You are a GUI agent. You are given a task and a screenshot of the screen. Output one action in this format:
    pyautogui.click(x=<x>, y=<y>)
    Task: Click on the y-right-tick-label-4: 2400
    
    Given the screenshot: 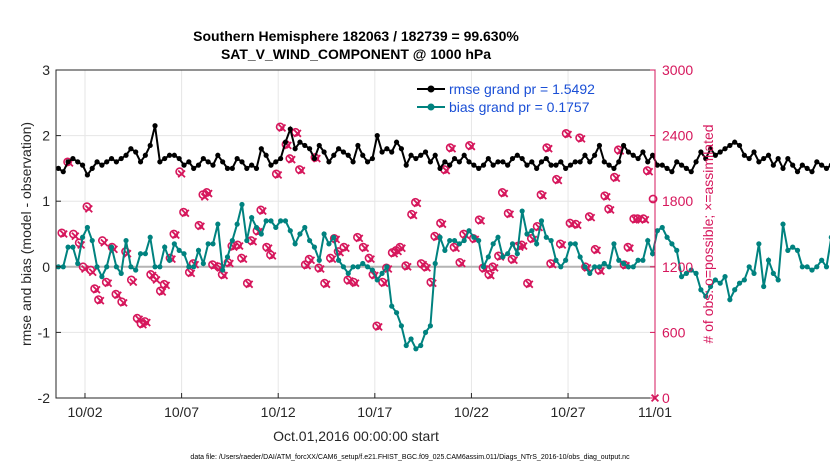 What is the action you would take?
    pyautogui.click(x=677, y=136)
    